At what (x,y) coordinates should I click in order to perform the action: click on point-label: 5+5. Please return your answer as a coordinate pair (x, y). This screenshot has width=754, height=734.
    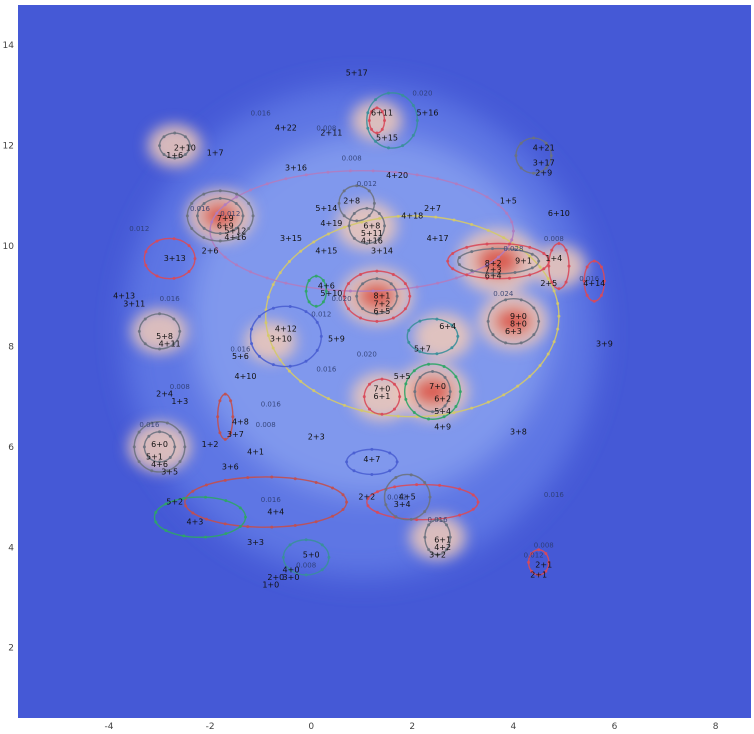
    Looking at the image, I should click on (402, 376).